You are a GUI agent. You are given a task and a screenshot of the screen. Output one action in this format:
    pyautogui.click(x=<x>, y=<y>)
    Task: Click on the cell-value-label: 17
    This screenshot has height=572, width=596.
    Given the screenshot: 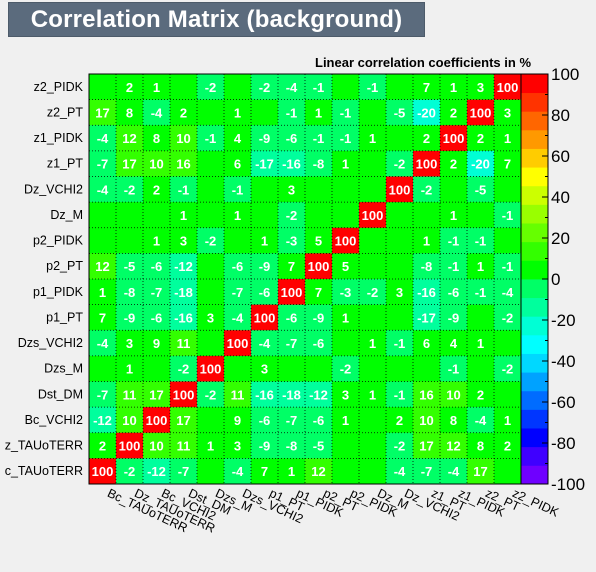 What is the action you would take?
    pyautogui.click(x=156, y=394)
    